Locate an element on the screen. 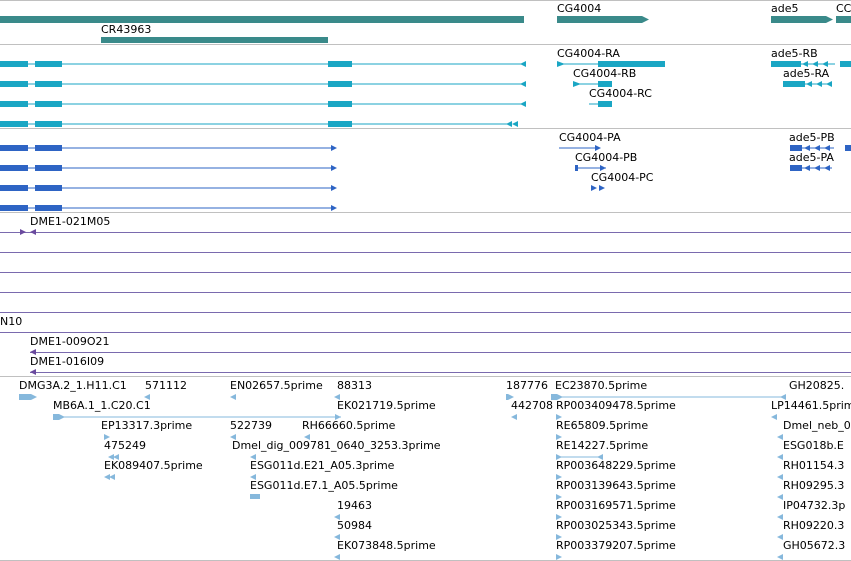 This screenshot has height=561, width=851. est-label: IP04732.3p is located at coordinates (814, 505).